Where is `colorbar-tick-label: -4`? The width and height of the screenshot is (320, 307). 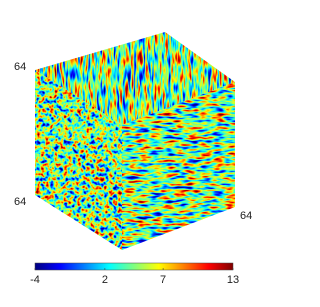 colorbar-tick-label: -4 is located at coordinates (35, 280).